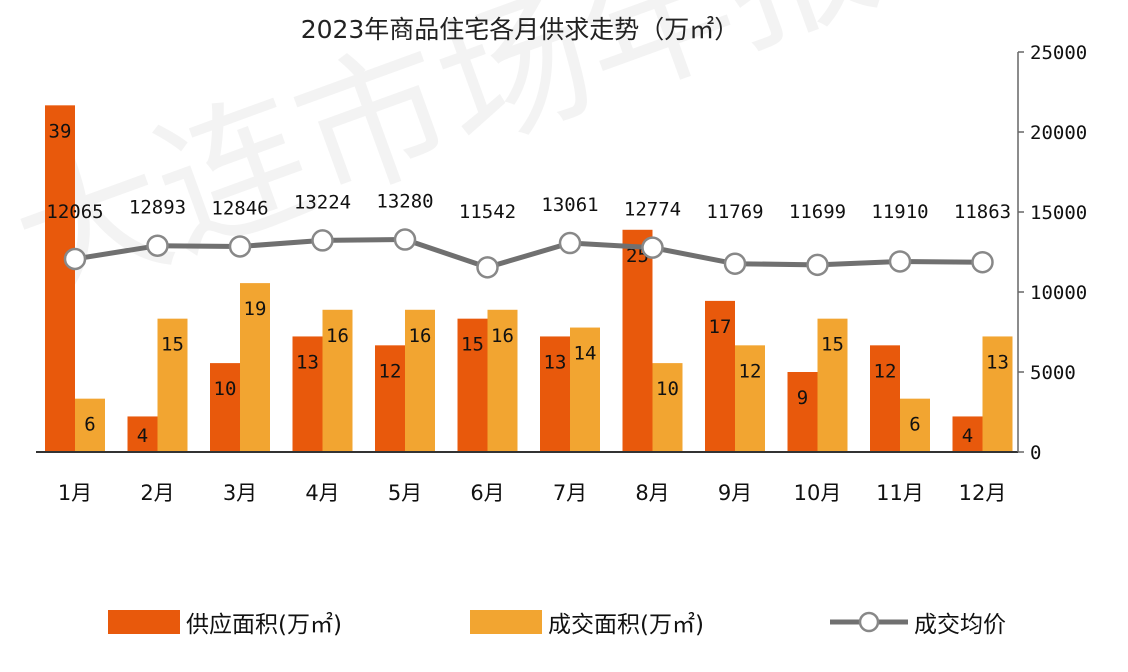 The width and height of the screenshot is (1128, 672). What do you see at coordinates (734, 212) in the screenshot?
I see `price-value-label: 11769` at bounding box center [734, 212].